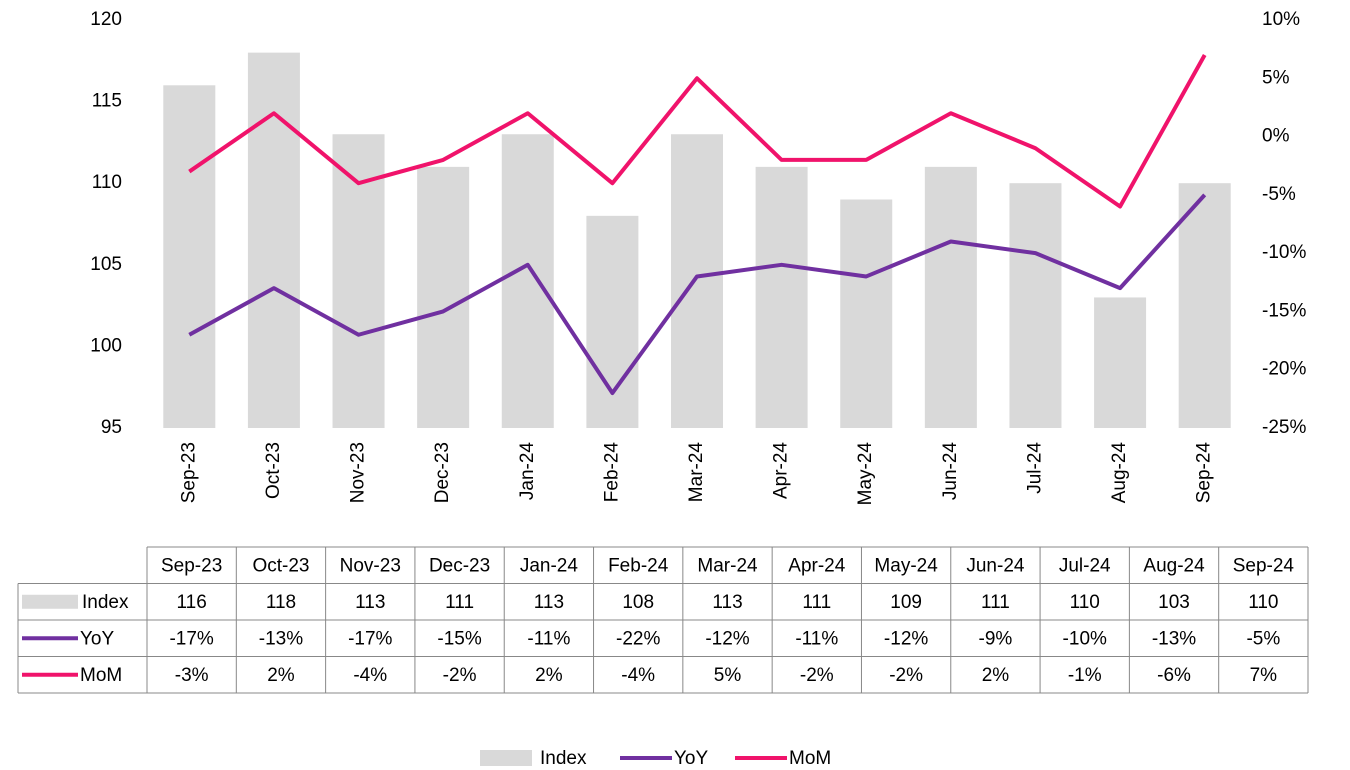 This screenshot has width=1350, height=770. What do you see at coordinates (1276, 136) in the screenshot?
I see `y2-tick-label: 0%` at bounding box center [1276, 136].